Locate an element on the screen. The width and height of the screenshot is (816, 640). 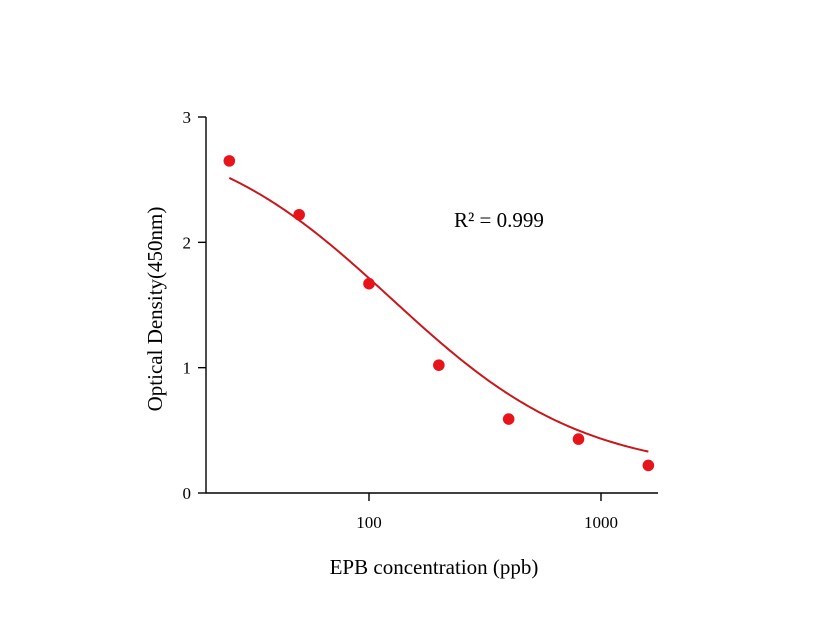
x-tick-label: 1000 is located at coordinates (601, 522).